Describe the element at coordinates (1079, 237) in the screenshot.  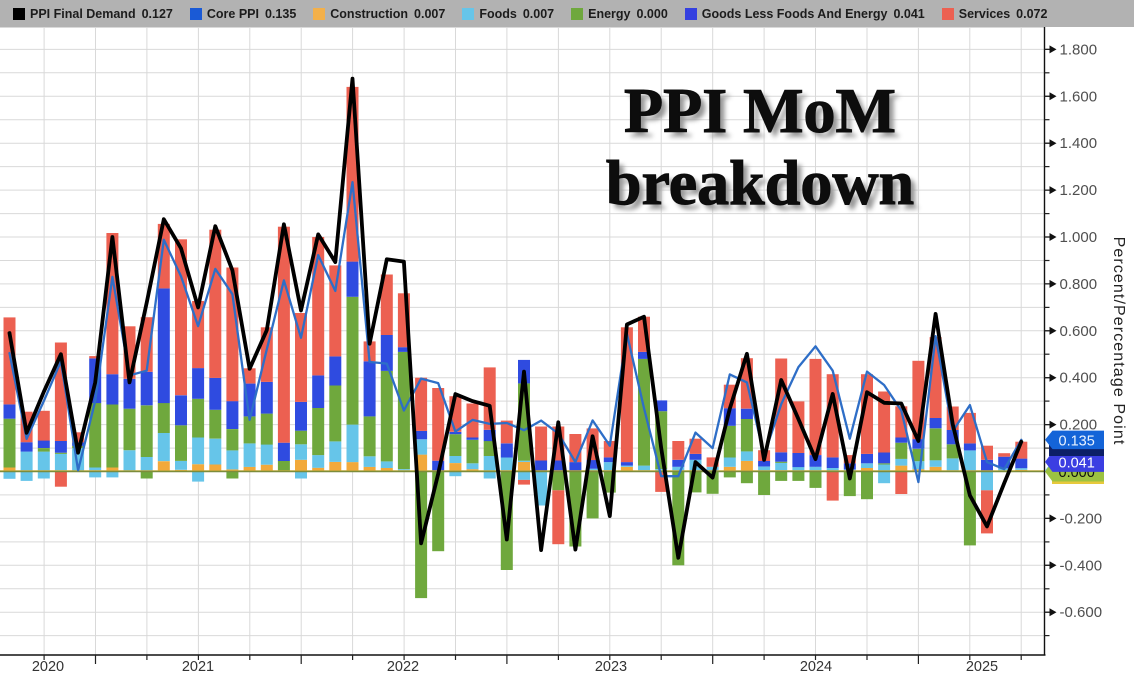
I see `svg-text: 1.000` at that location.